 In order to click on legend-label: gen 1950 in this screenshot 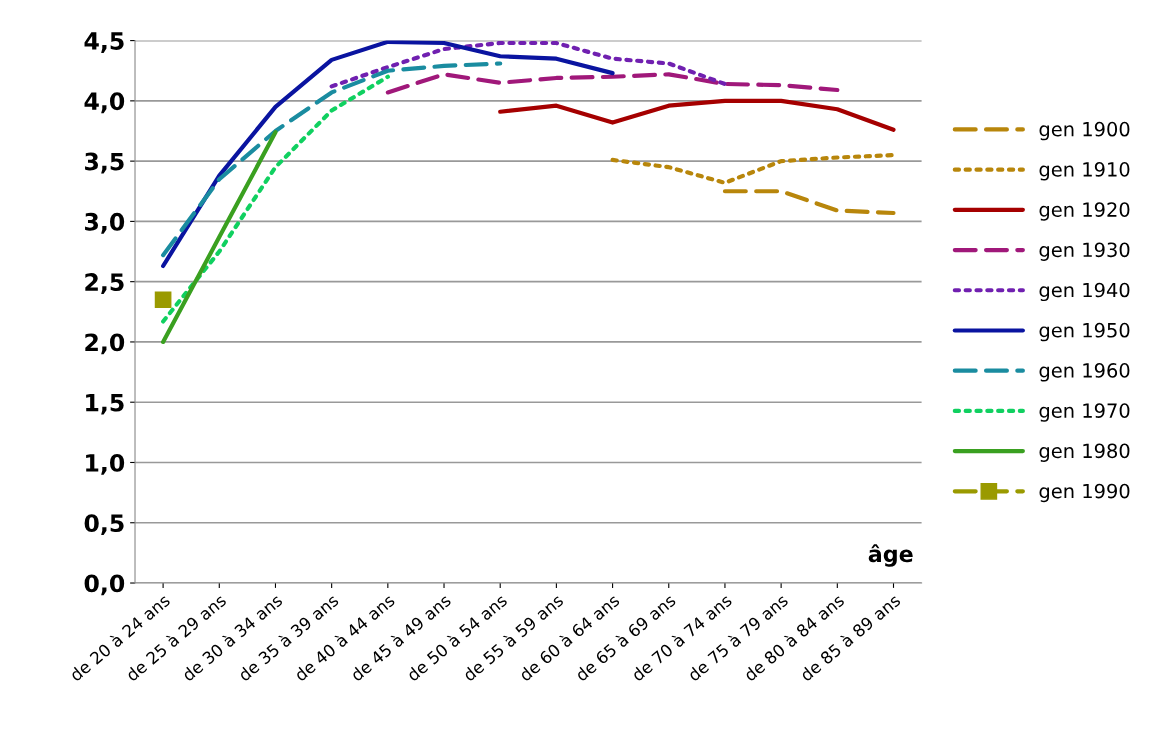, I will do `click(1084, 332)`.